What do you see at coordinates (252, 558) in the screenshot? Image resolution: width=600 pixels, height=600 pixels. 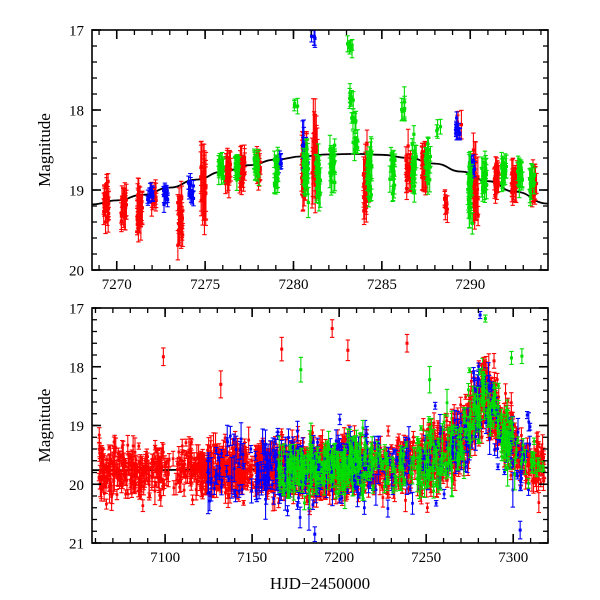 I see `xtick-label: 7150` at bounding box center [252, 558].